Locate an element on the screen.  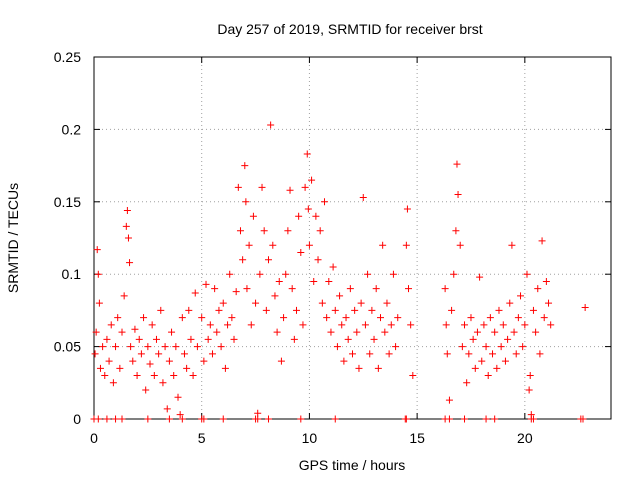
y-tick-label: 0.05 is located at coordinates (67, 347).